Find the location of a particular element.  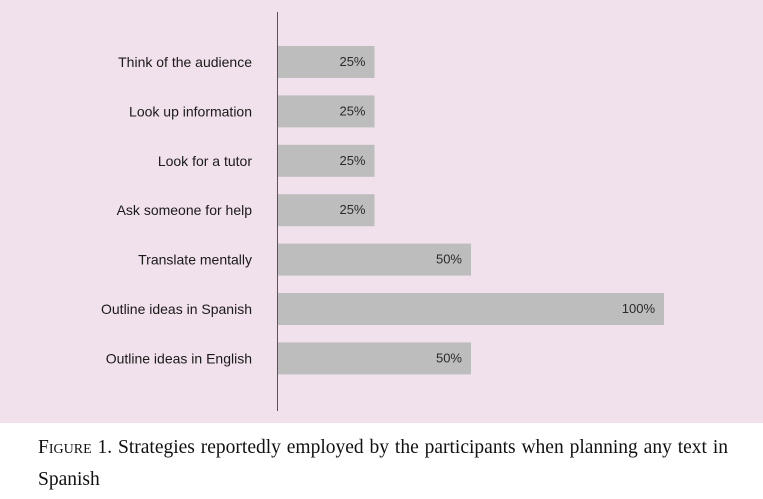

figure-label: Figure is located at coordinates (65, 447).